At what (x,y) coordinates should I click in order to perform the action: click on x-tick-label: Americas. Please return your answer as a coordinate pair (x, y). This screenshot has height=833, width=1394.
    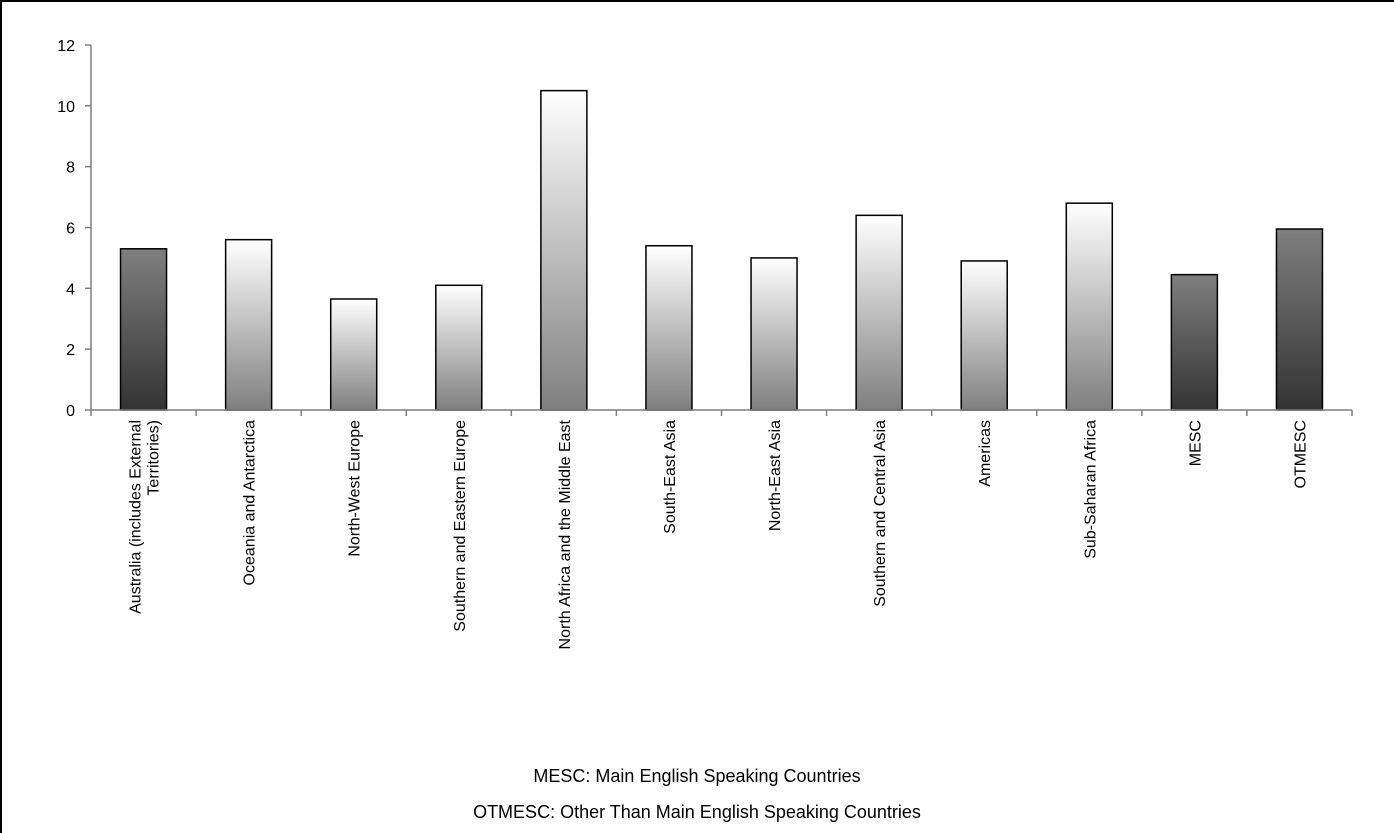
    Looking at the image, I should click on (985, 453).